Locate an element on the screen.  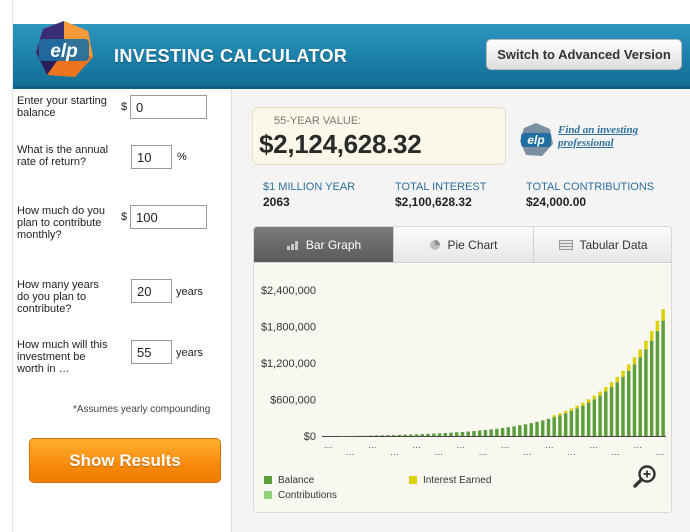
y-tick-label: $1,800,000 is located at coordinates (288, 328).